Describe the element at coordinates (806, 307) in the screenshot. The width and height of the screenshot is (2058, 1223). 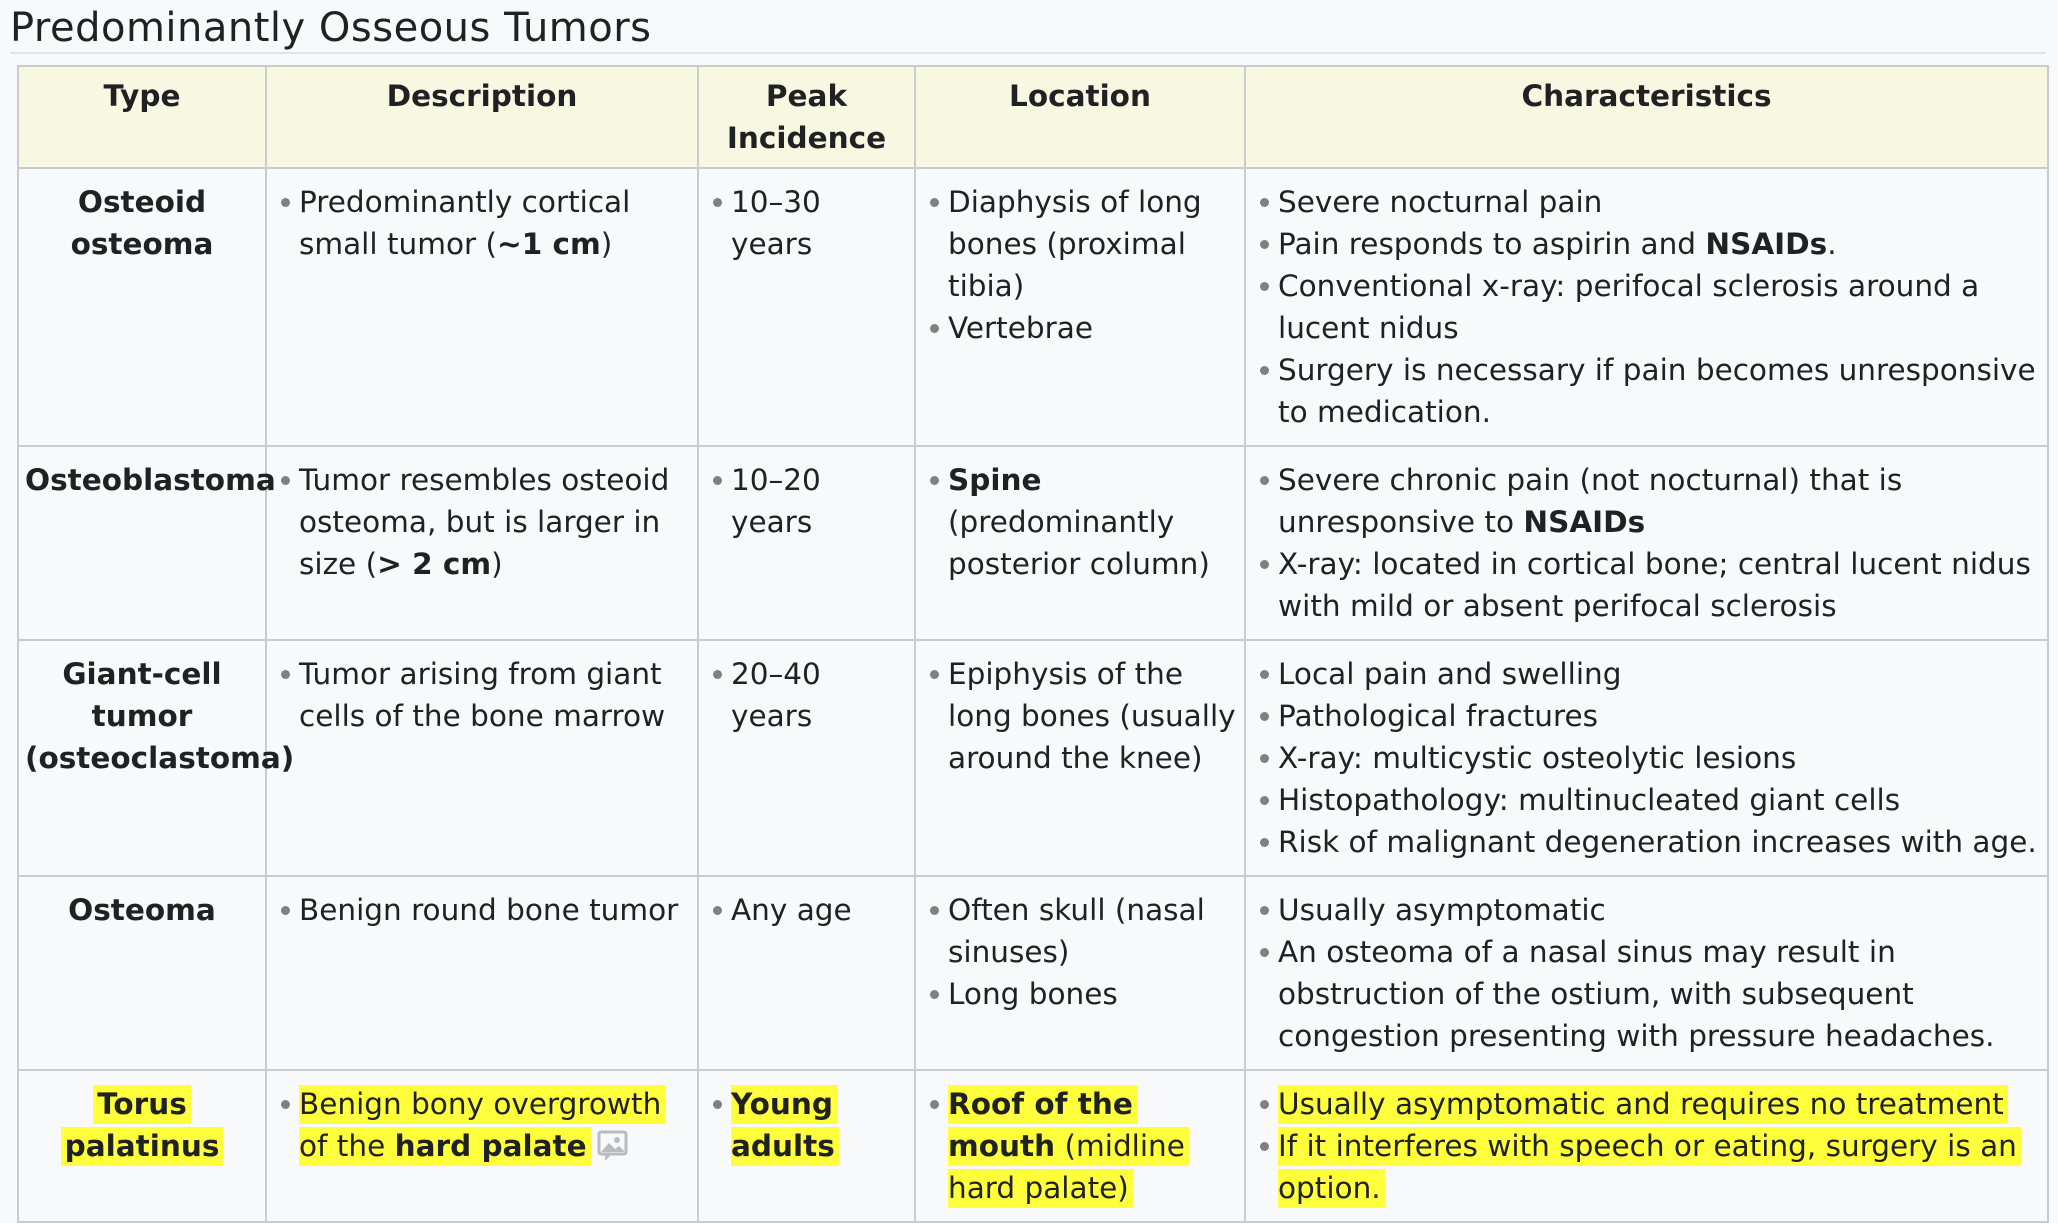
I see `peak-incidence-cell: 10–30 years` at that location.